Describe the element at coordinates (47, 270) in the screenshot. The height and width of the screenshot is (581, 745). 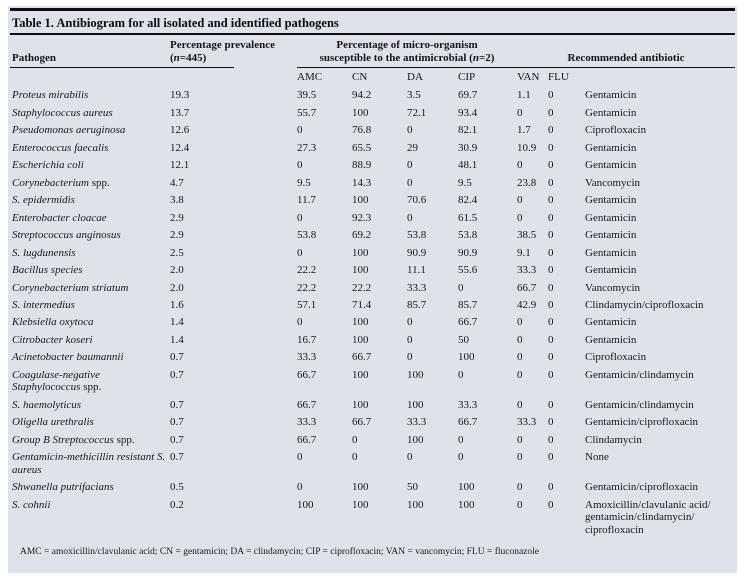
I see `pathogen-cell: Bacillus species` at that location.